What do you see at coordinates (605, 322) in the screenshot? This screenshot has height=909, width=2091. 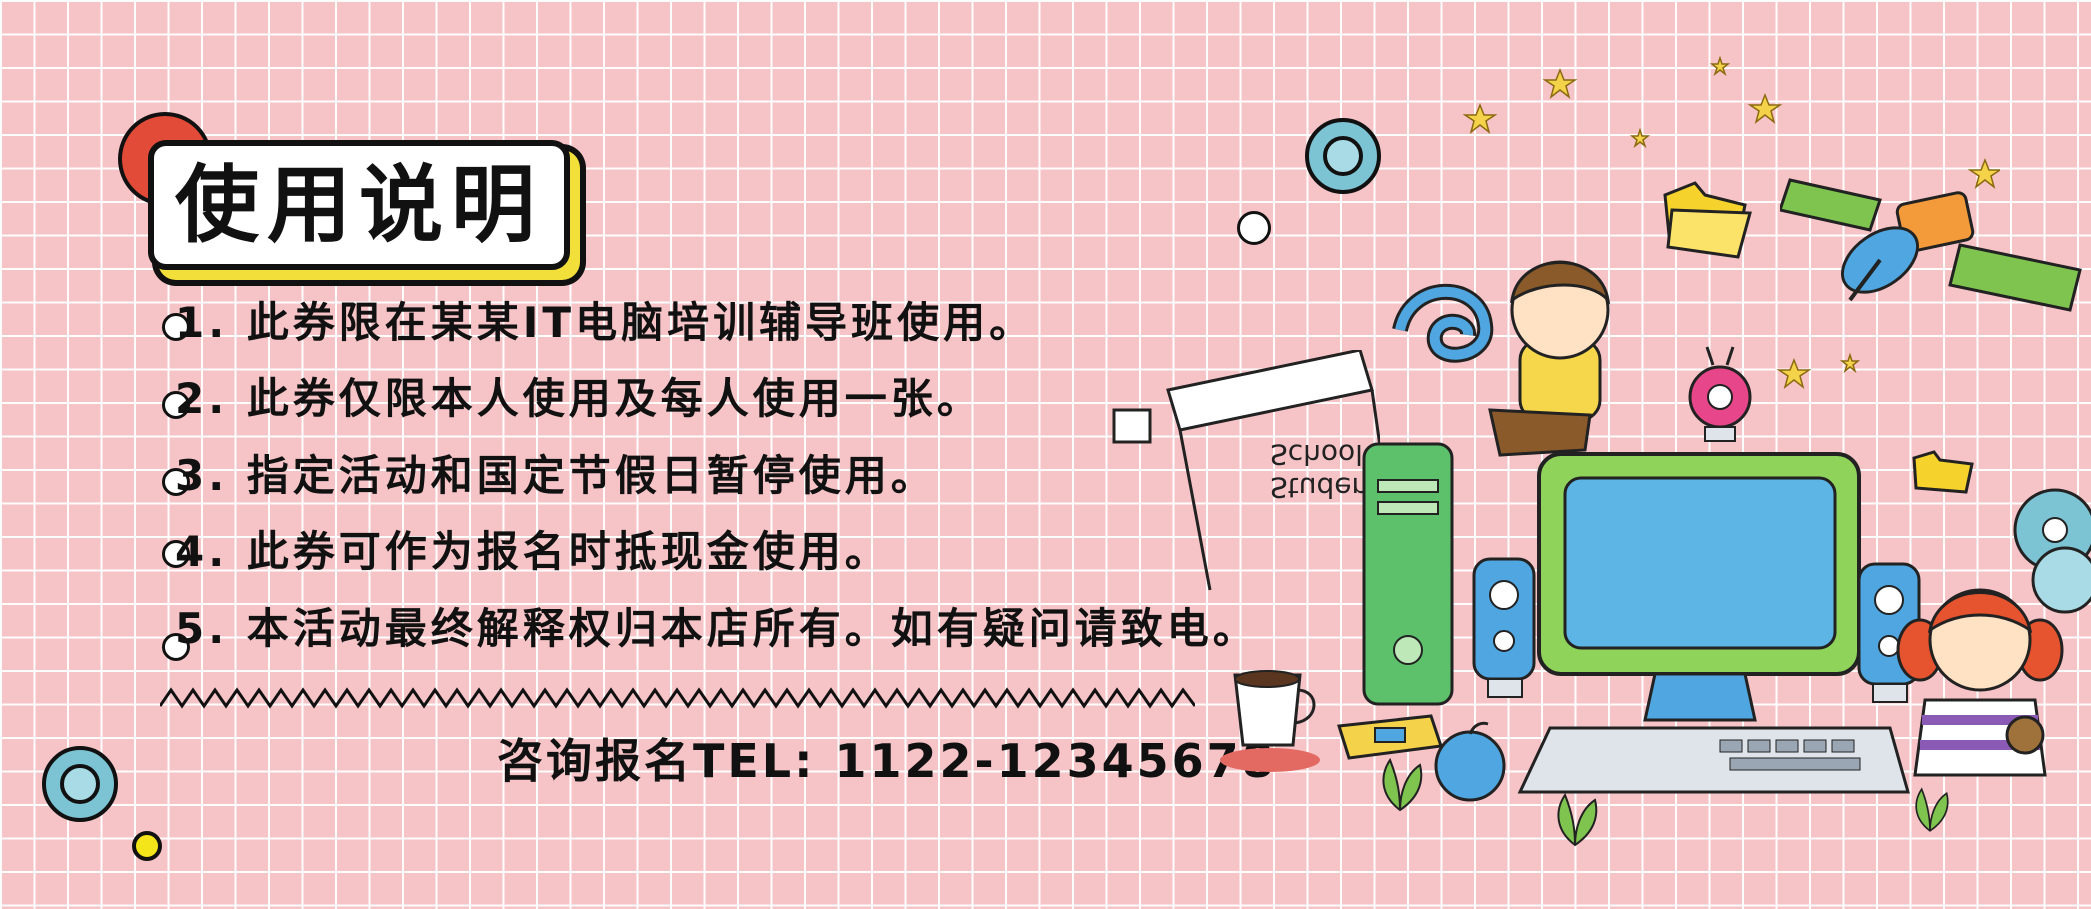 I see `rule-item-1: 1. 此券限在某某IT电脑培训辅导班使用。` at bounding box center [605, 322].